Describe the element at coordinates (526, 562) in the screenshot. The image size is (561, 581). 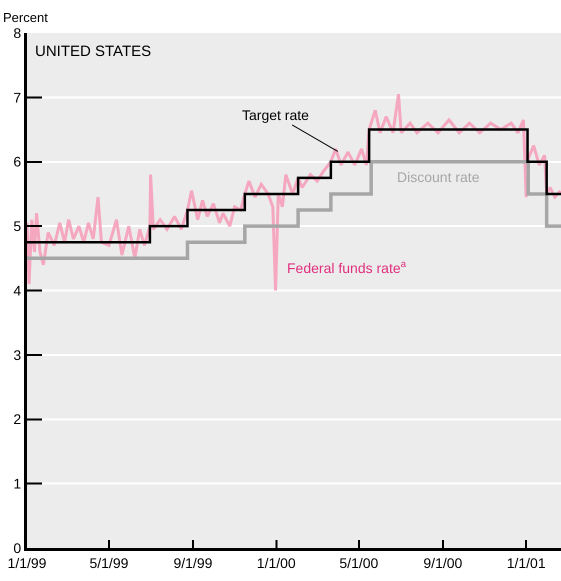
I see `x-tick-label: 1/1/01` at that location.